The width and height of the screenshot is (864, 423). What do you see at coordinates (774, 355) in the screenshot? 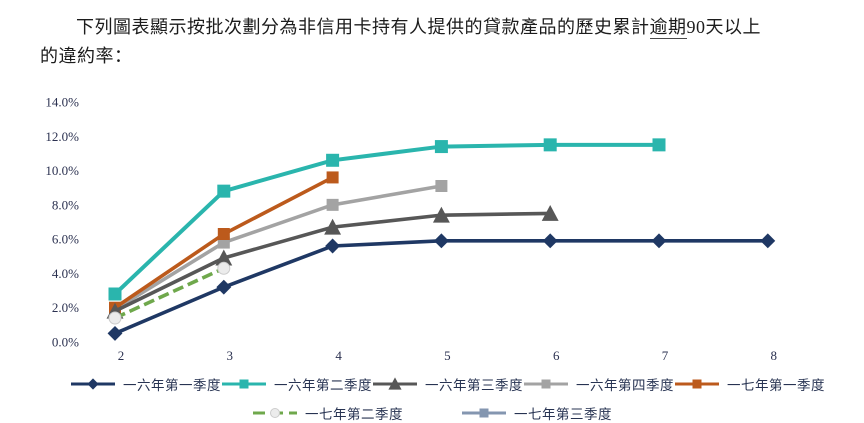
I see `x-tick-label: 8` at bounding box center [774, 355].